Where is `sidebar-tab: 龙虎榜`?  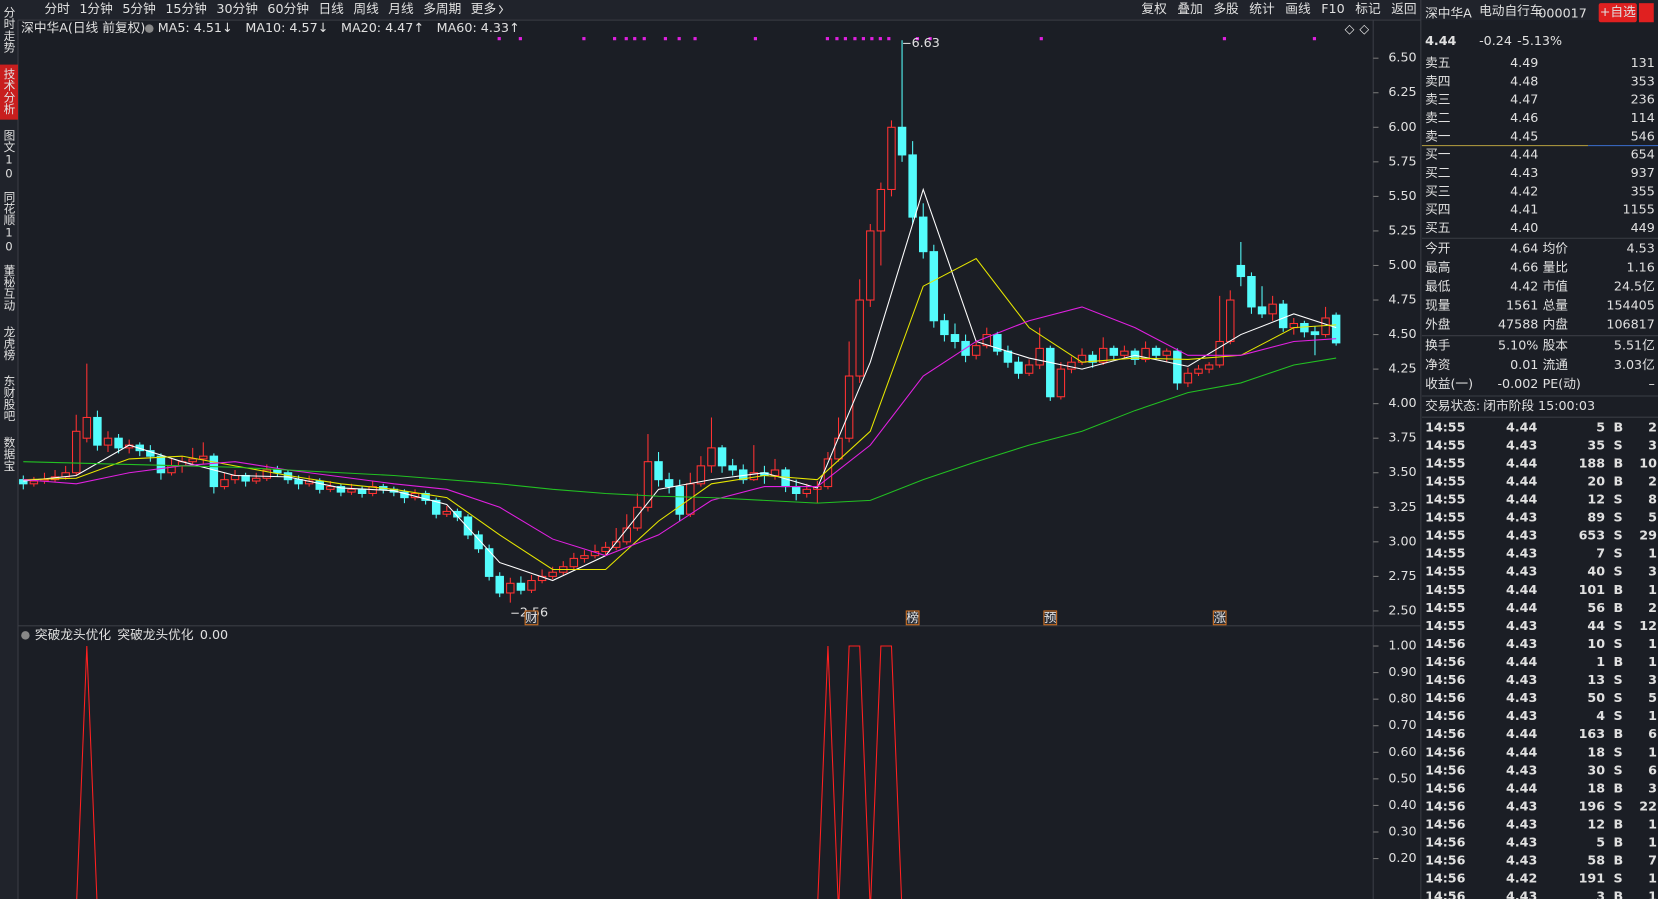
sidebar-tab: 龙虎榜 is located at coordinates (9, 344).